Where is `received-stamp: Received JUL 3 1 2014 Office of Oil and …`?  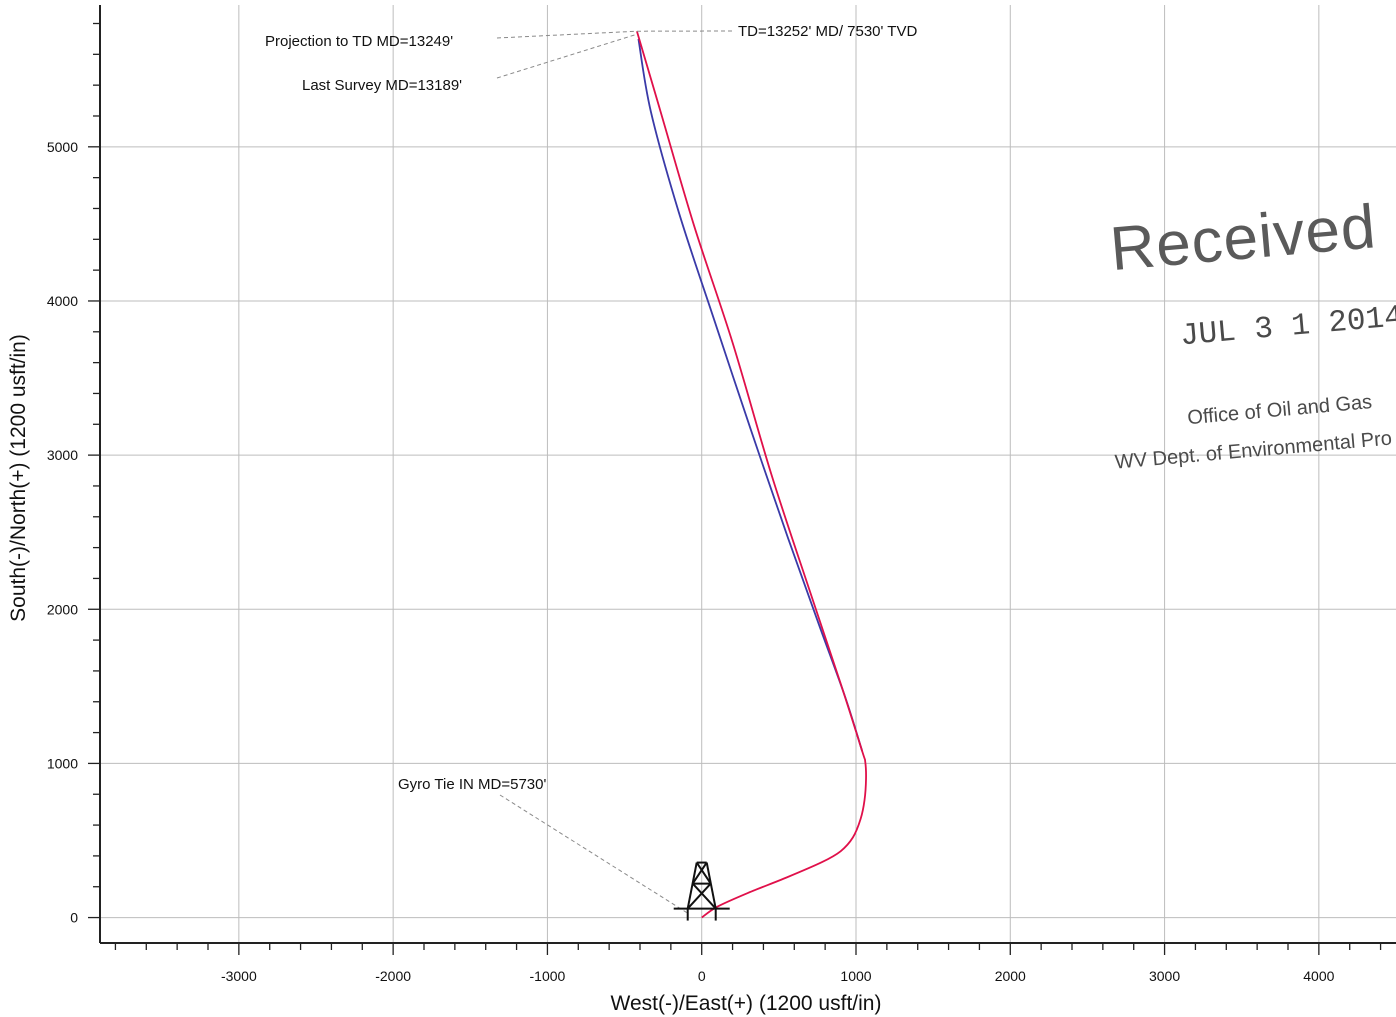
received-stamp: Received JUL 3 1 2014 Office of Oil and … is located at coordinates (1251, 333).